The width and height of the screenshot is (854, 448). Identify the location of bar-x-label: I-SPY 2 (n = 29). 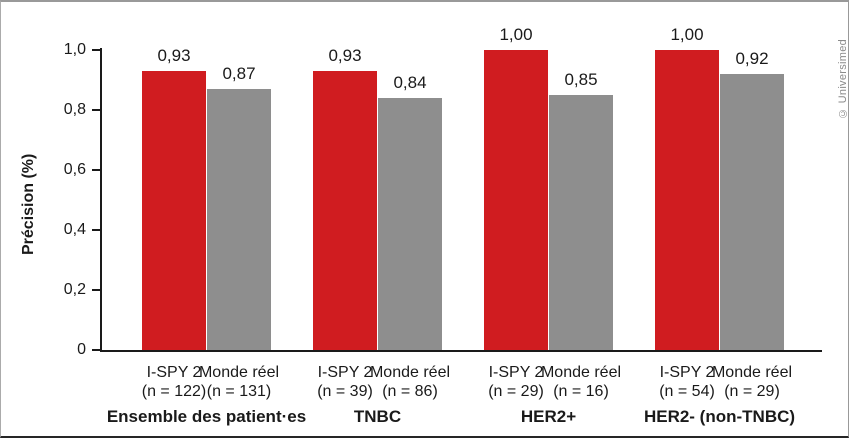
(516, 382).